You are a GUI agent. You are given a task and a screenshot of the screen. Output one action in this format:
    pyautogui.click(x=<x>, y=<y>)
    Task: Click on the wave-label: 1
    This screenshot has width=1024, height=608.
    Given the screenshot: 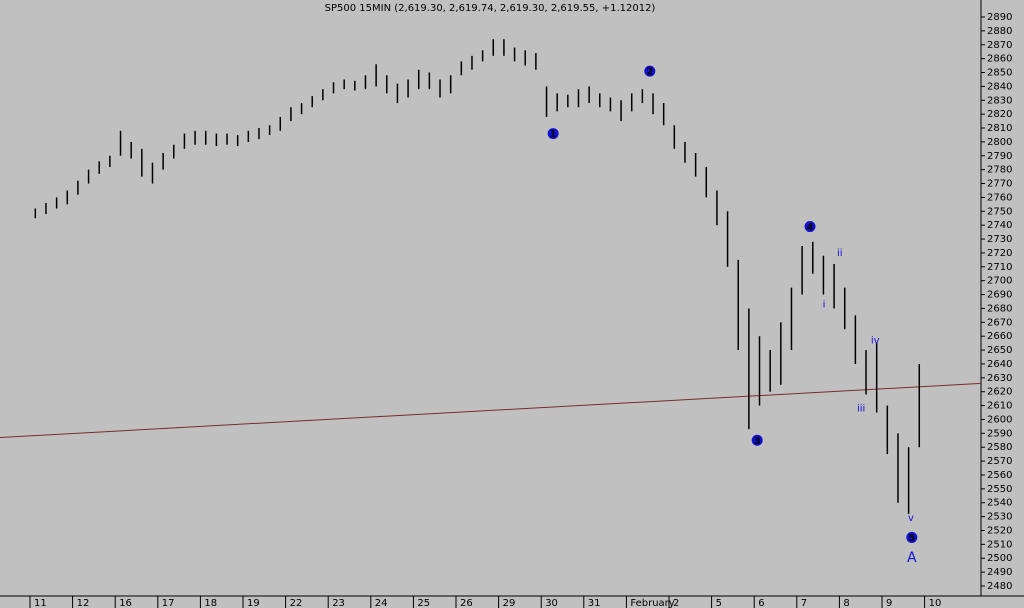 What is the action you would take?
    pyautogui.click(x=553, y=134)
    